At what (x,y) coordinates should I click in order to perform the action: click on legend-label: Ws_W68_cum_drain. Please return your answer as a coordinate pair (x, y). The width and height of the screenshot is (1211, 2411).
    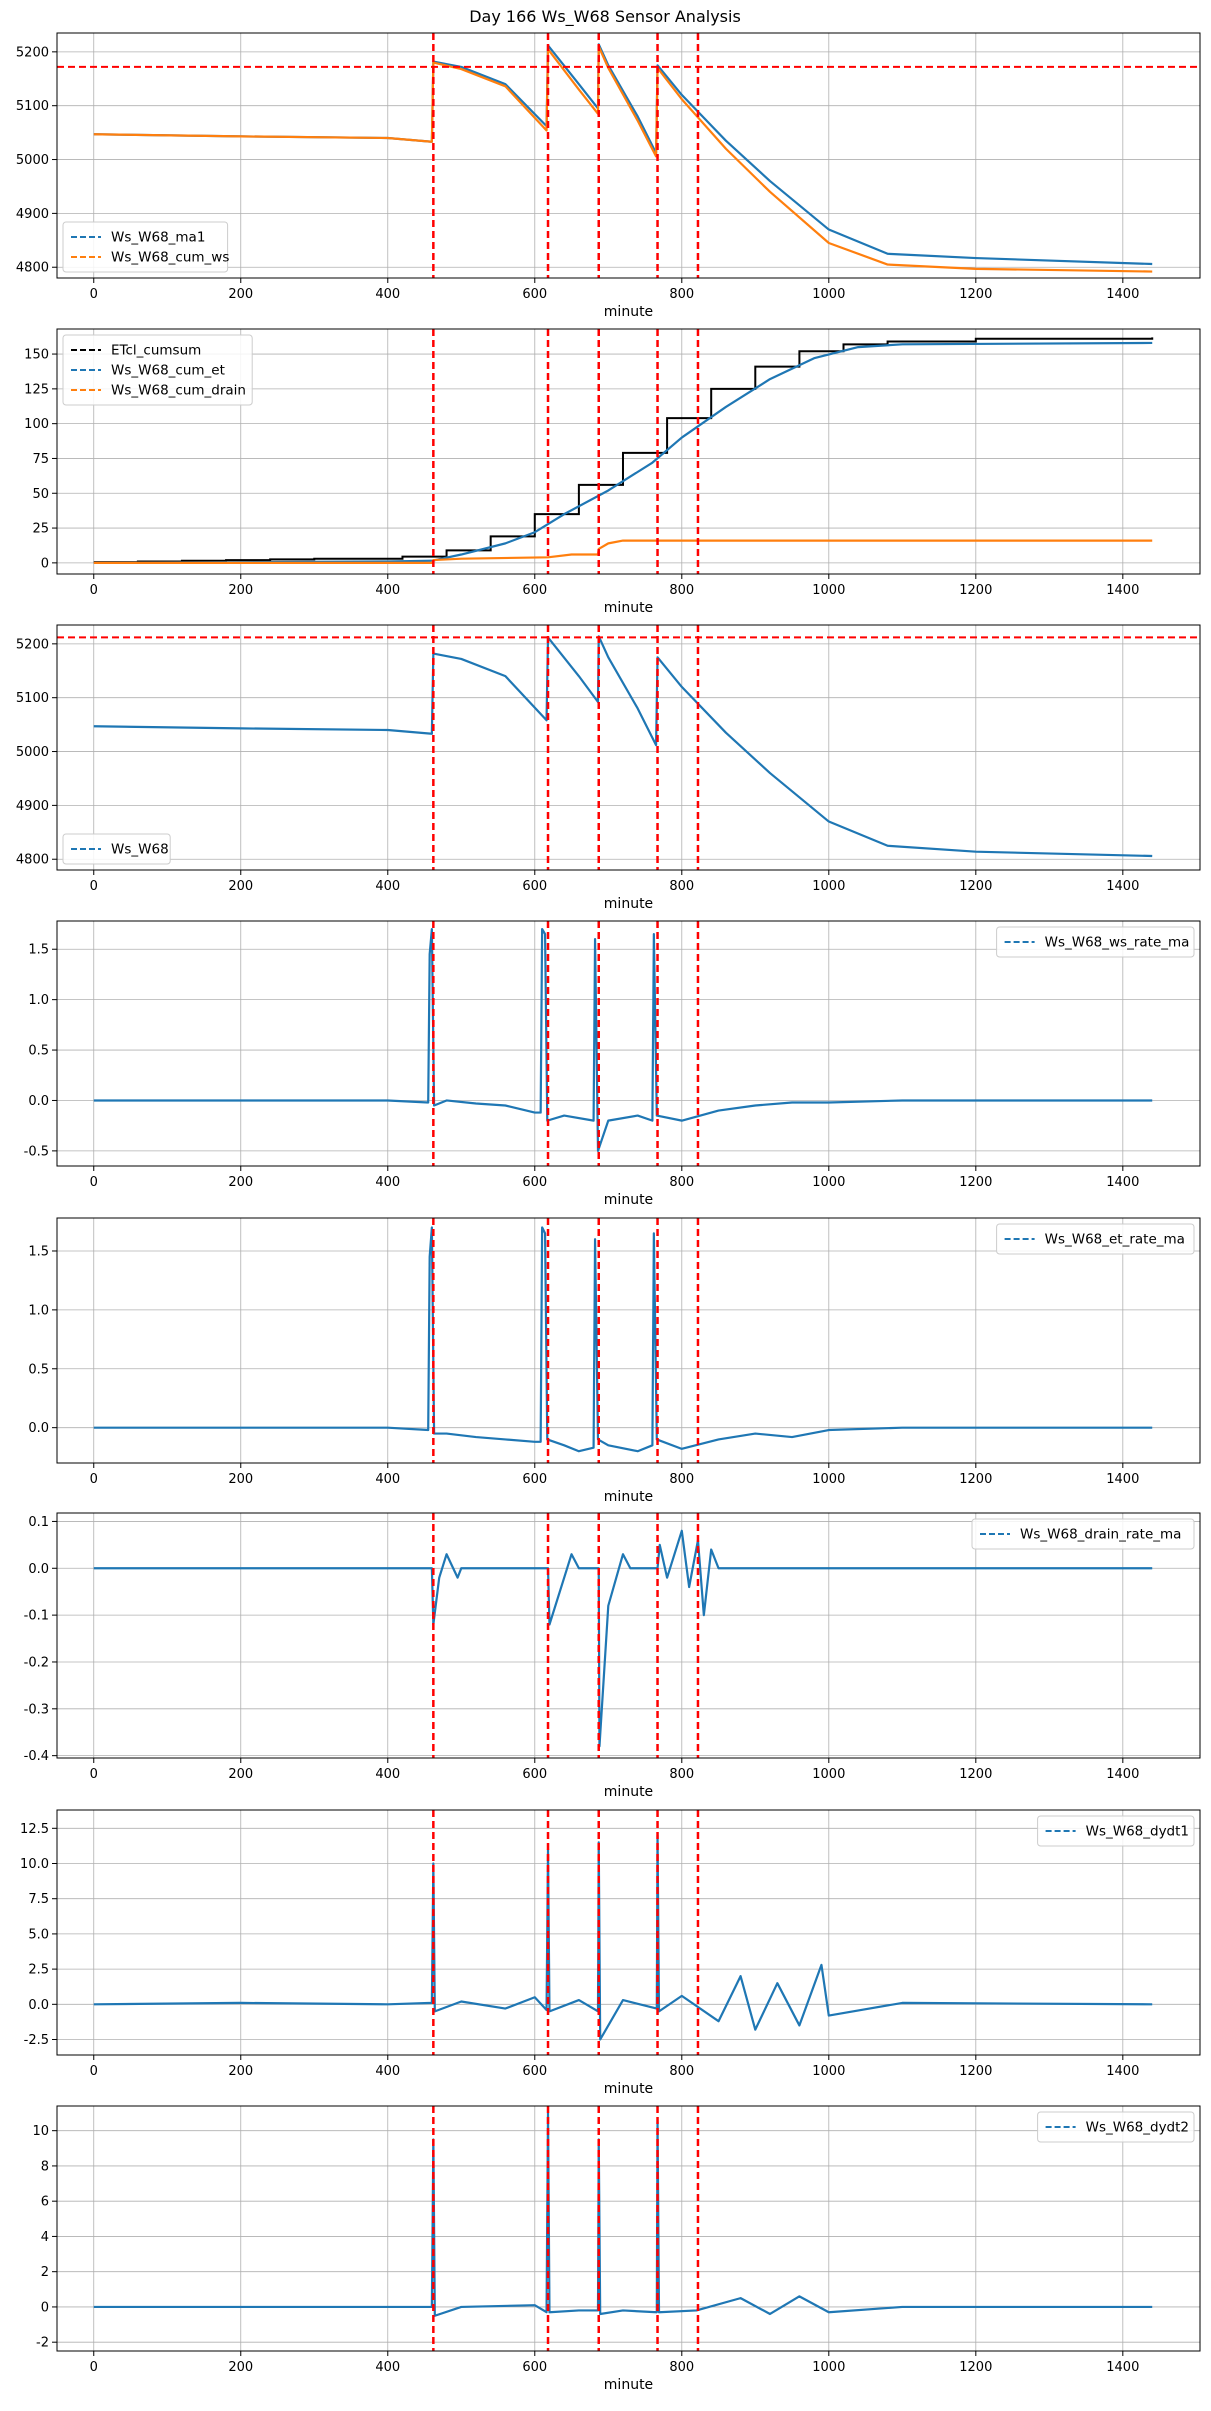
    Looking at the image, I should click on (178, 391).